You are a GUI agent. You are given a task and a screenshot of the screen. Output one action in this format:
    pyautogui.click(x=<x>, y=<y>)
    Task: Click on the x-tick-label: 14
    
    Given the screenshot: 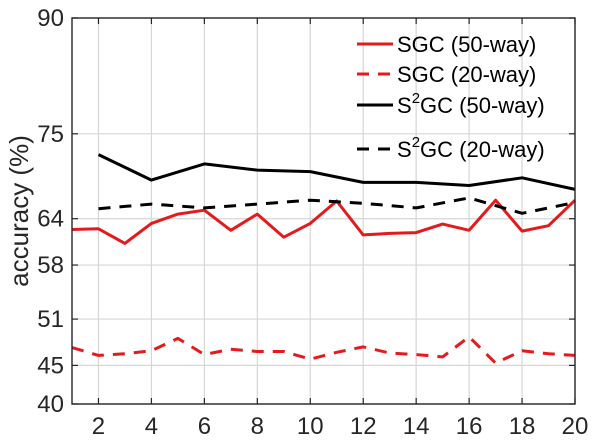 What is the action you would take?
    pyautogui.click(x=416, y=426)
    